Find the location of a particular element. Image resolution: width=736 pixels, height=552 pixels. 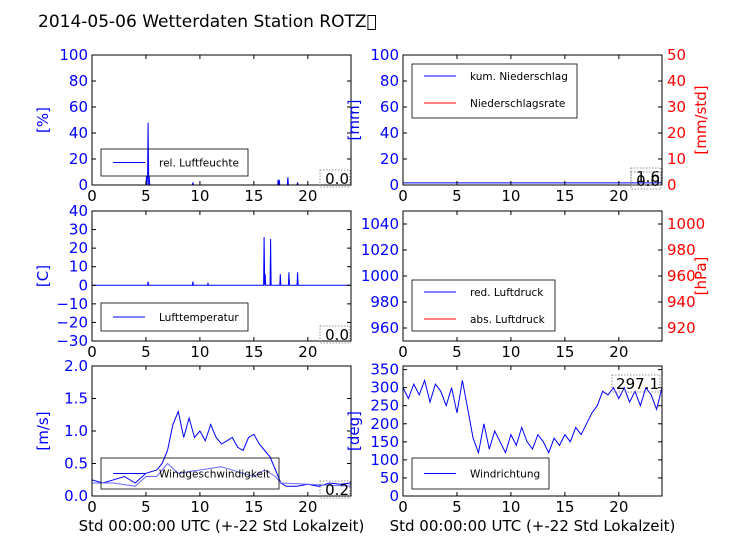

y-axis-label: [deg] is located at coordinates (354, 431).